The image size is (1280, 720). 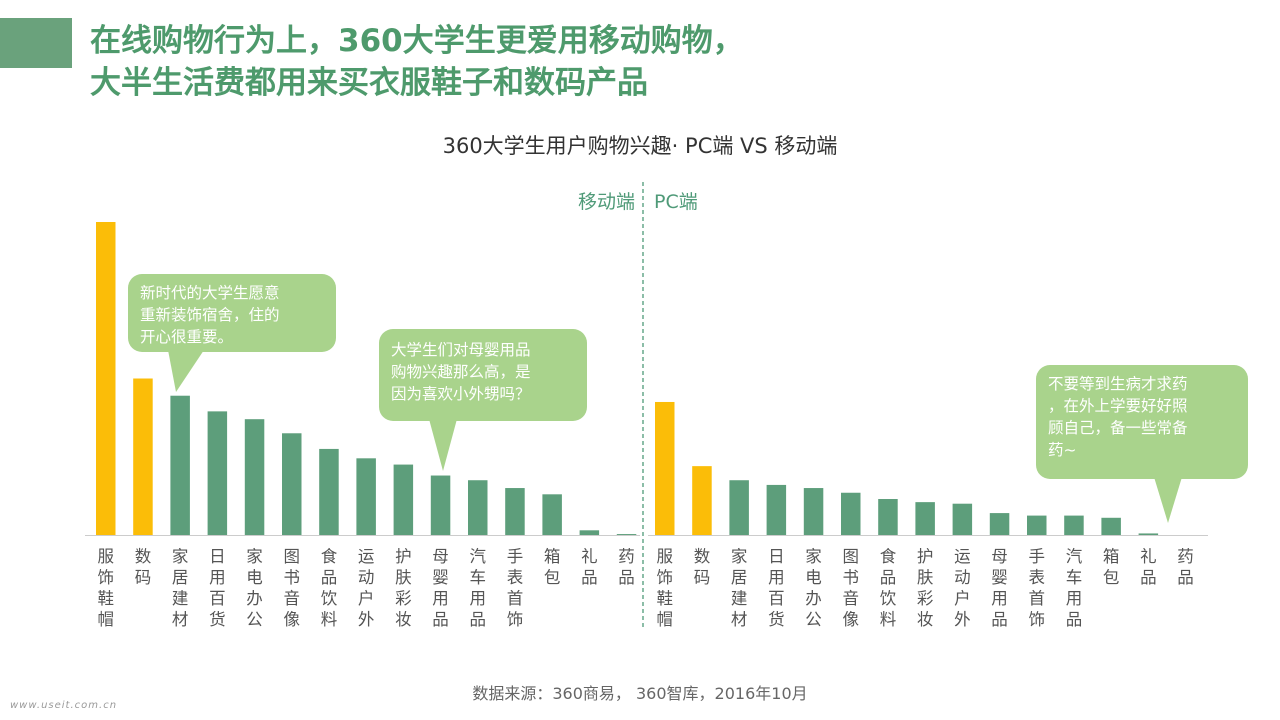 I want to click on callout-home-decor-tail, so click(x=186, y=371).